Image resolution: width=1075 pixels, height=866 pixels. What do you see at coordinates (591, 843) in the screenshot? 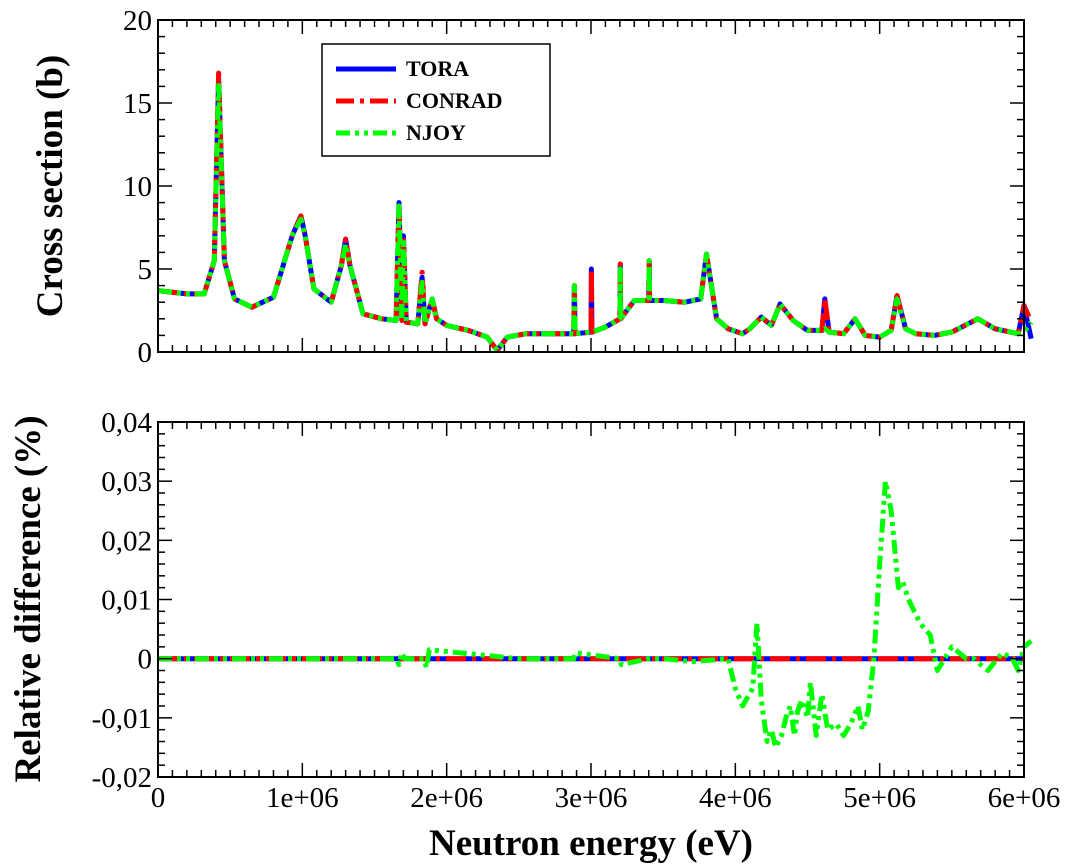
I see `x-axis-title: Neutron energy (eV)` at bounding box center [591, 843].